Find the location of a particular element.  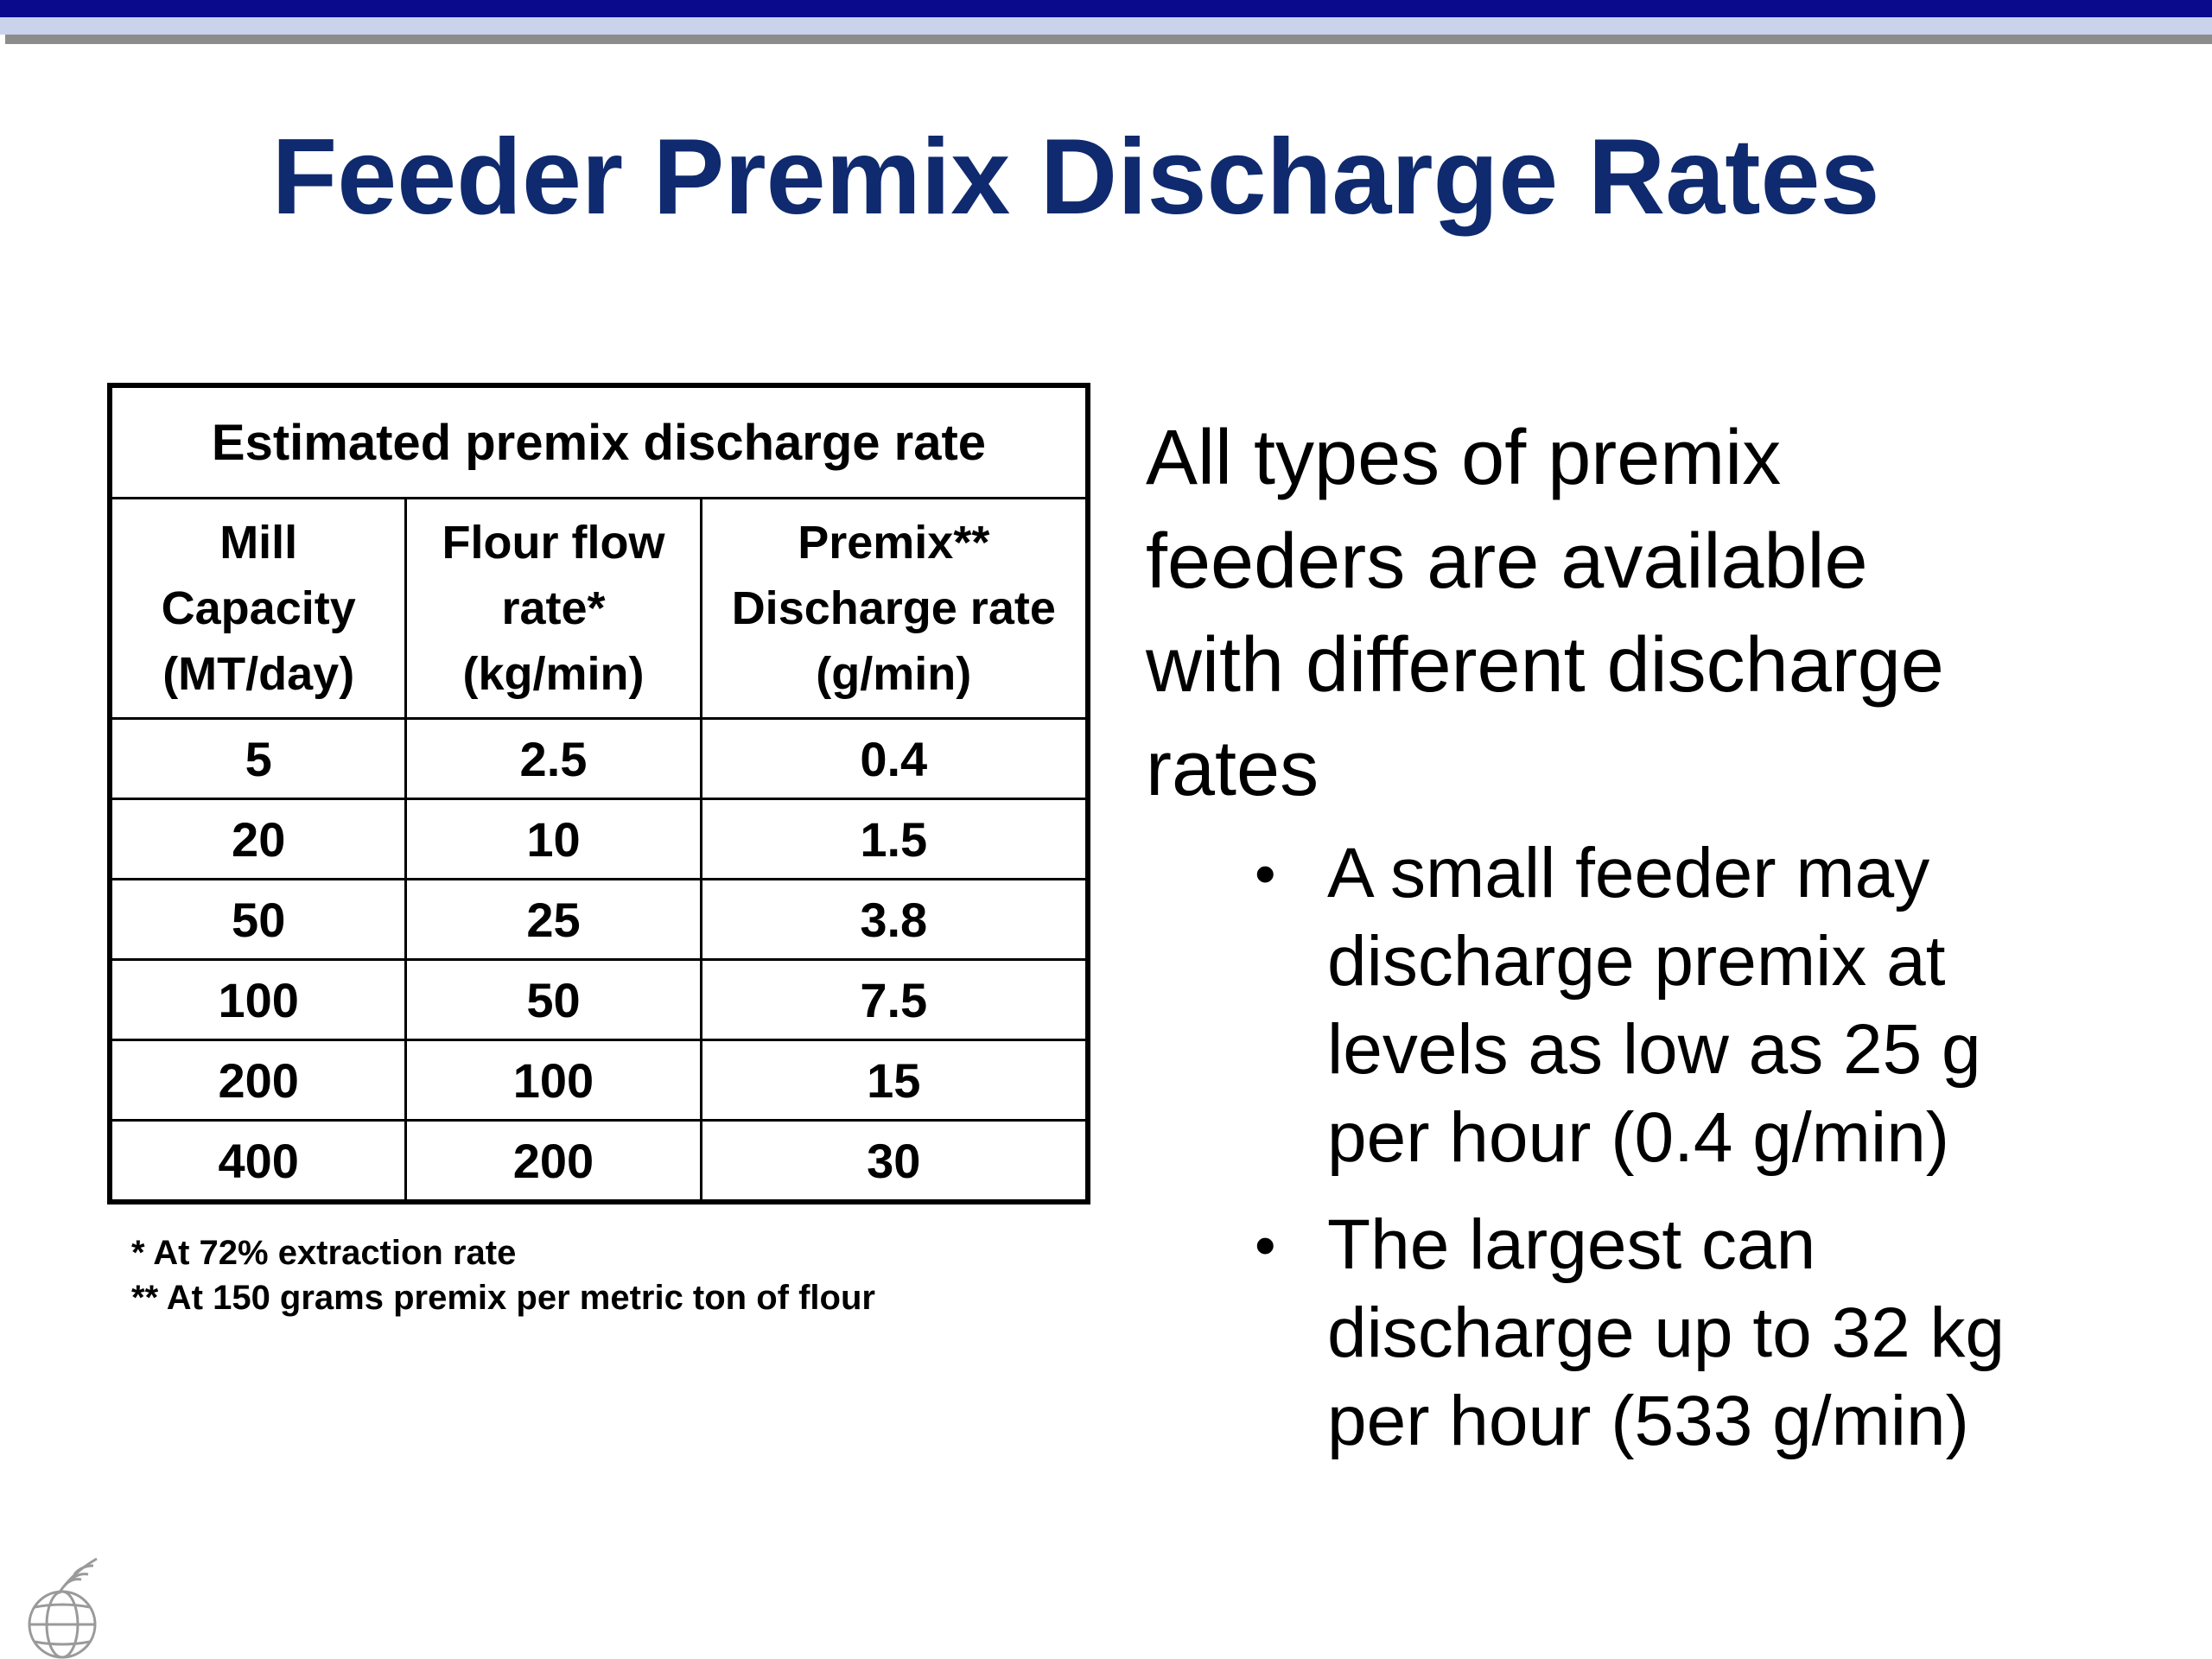

top-header-rule is located at coordinates (1108, 39).